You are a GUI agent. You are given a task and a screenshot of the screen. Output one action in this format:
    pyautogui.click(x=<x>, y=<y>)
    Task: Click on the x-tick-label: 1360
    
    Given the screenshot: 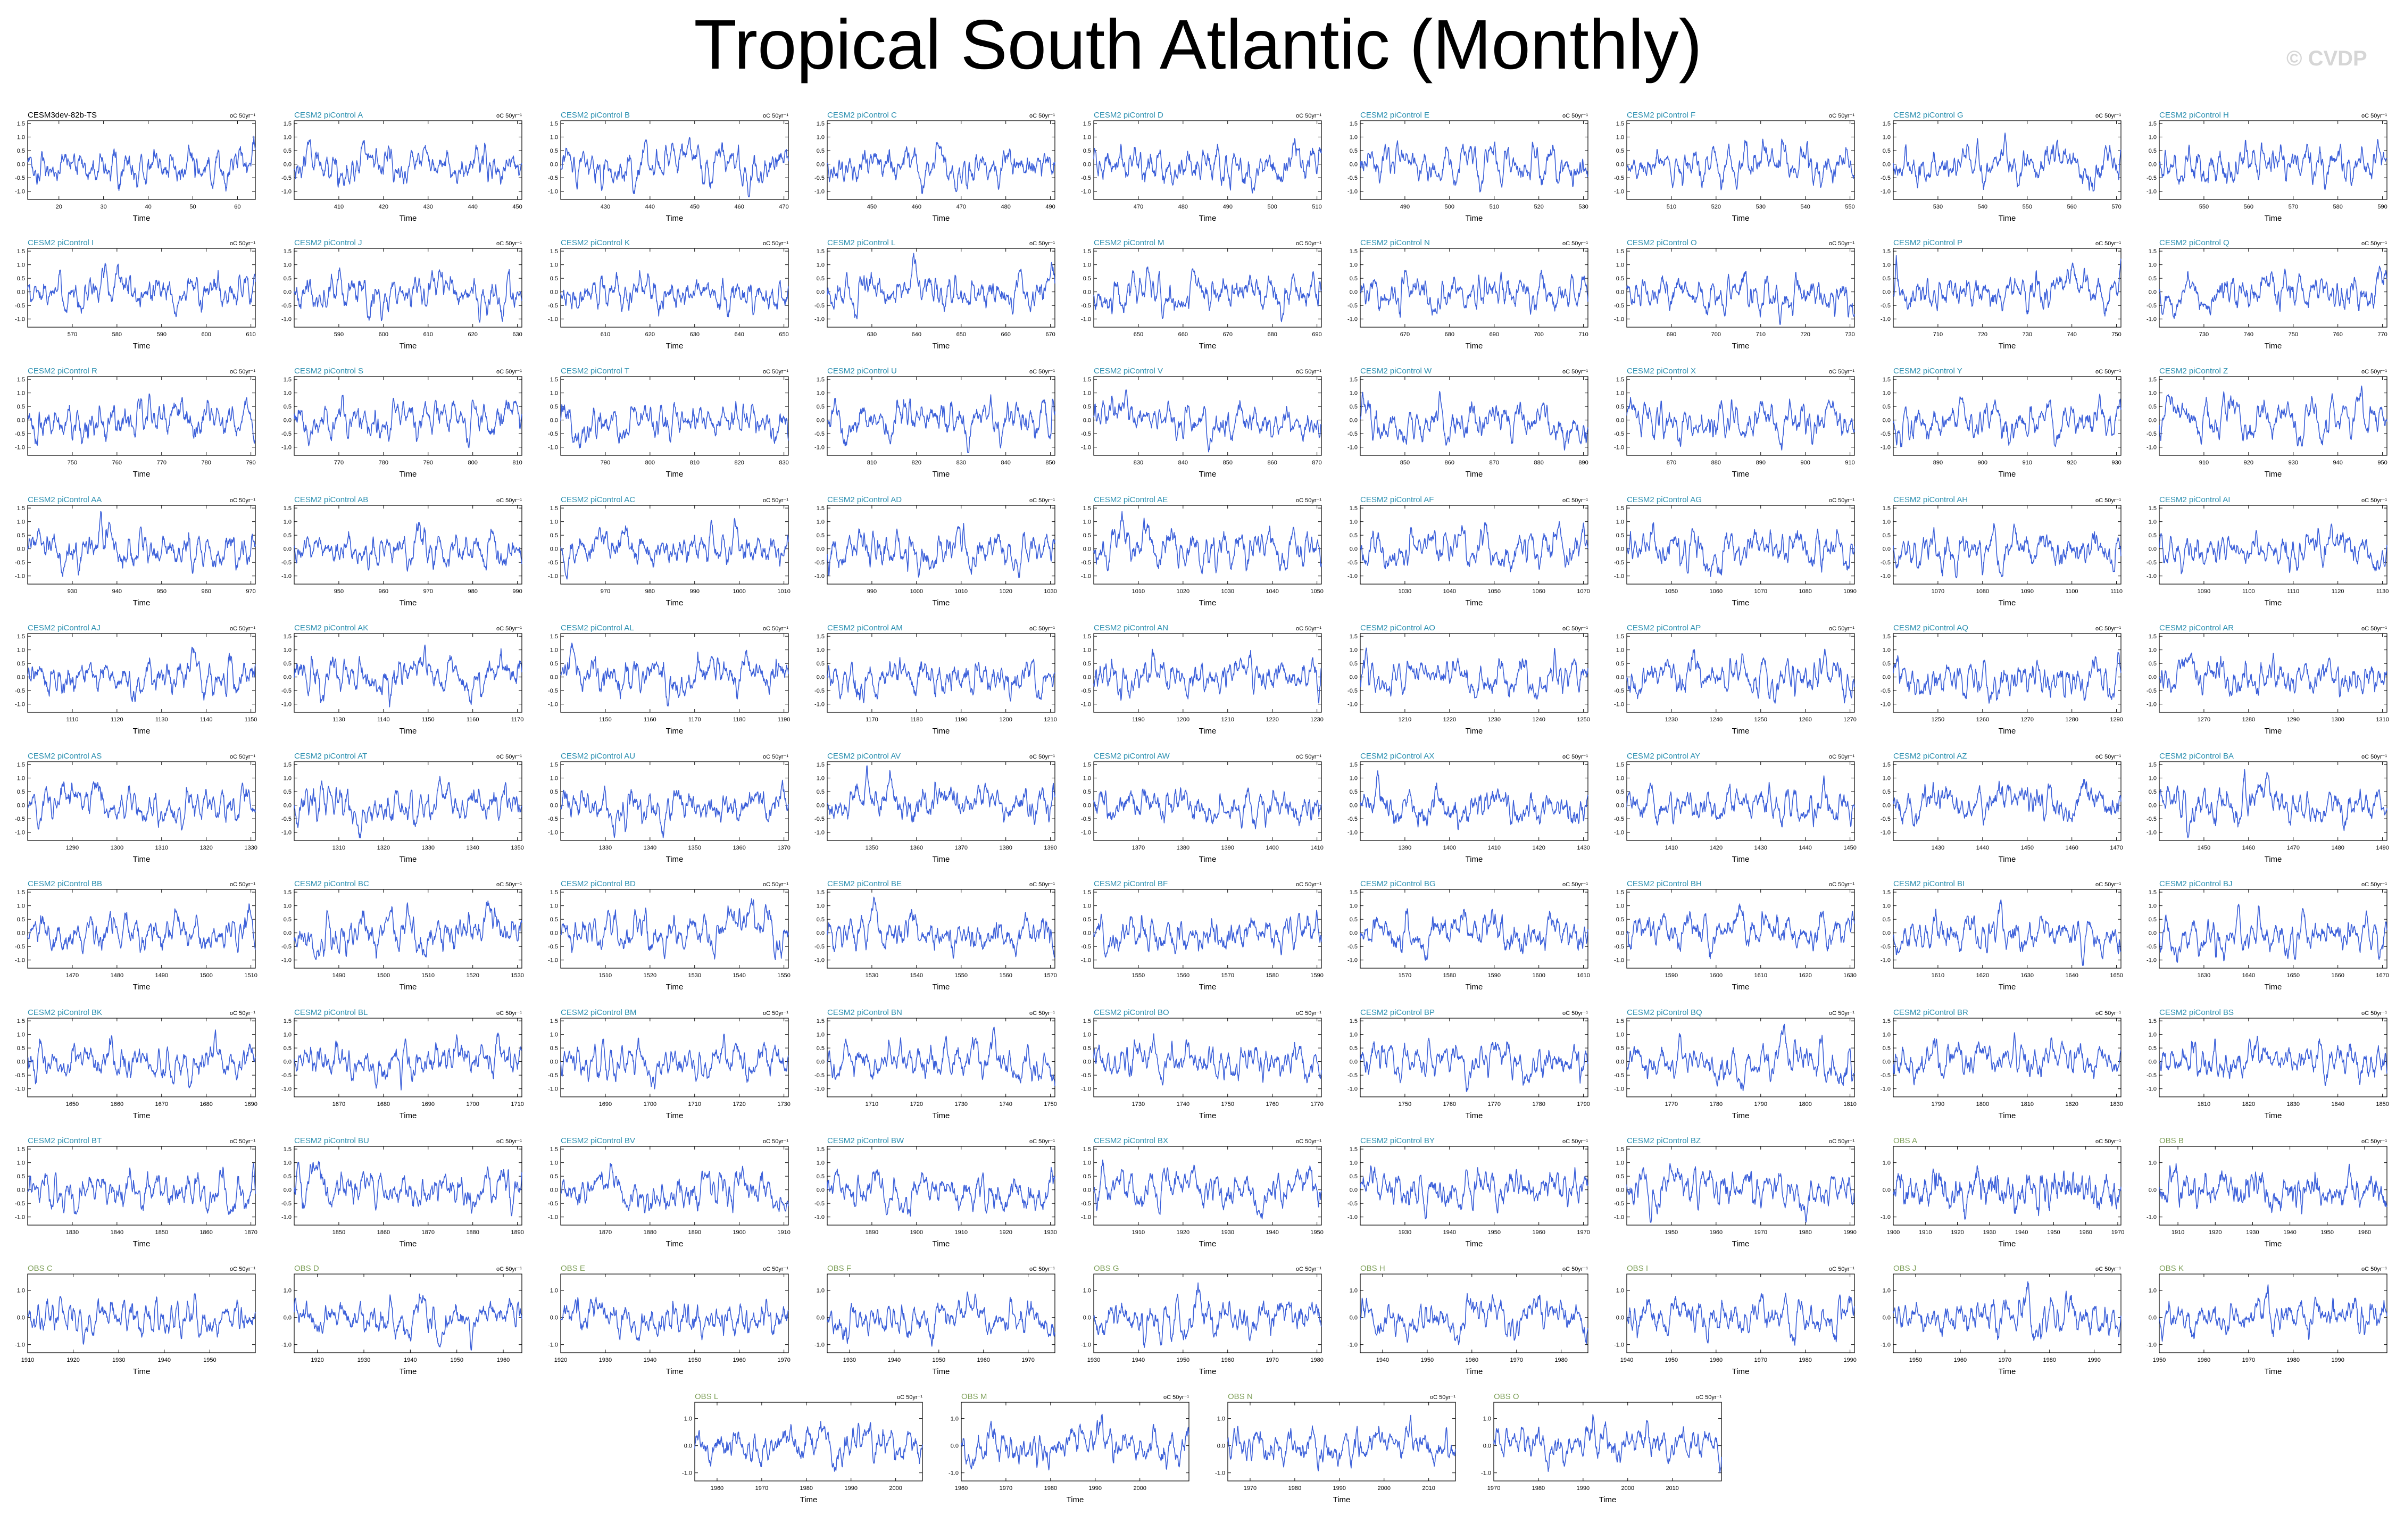 What is the action you would take?
    pyautogui.click(x=739, y=848)
    